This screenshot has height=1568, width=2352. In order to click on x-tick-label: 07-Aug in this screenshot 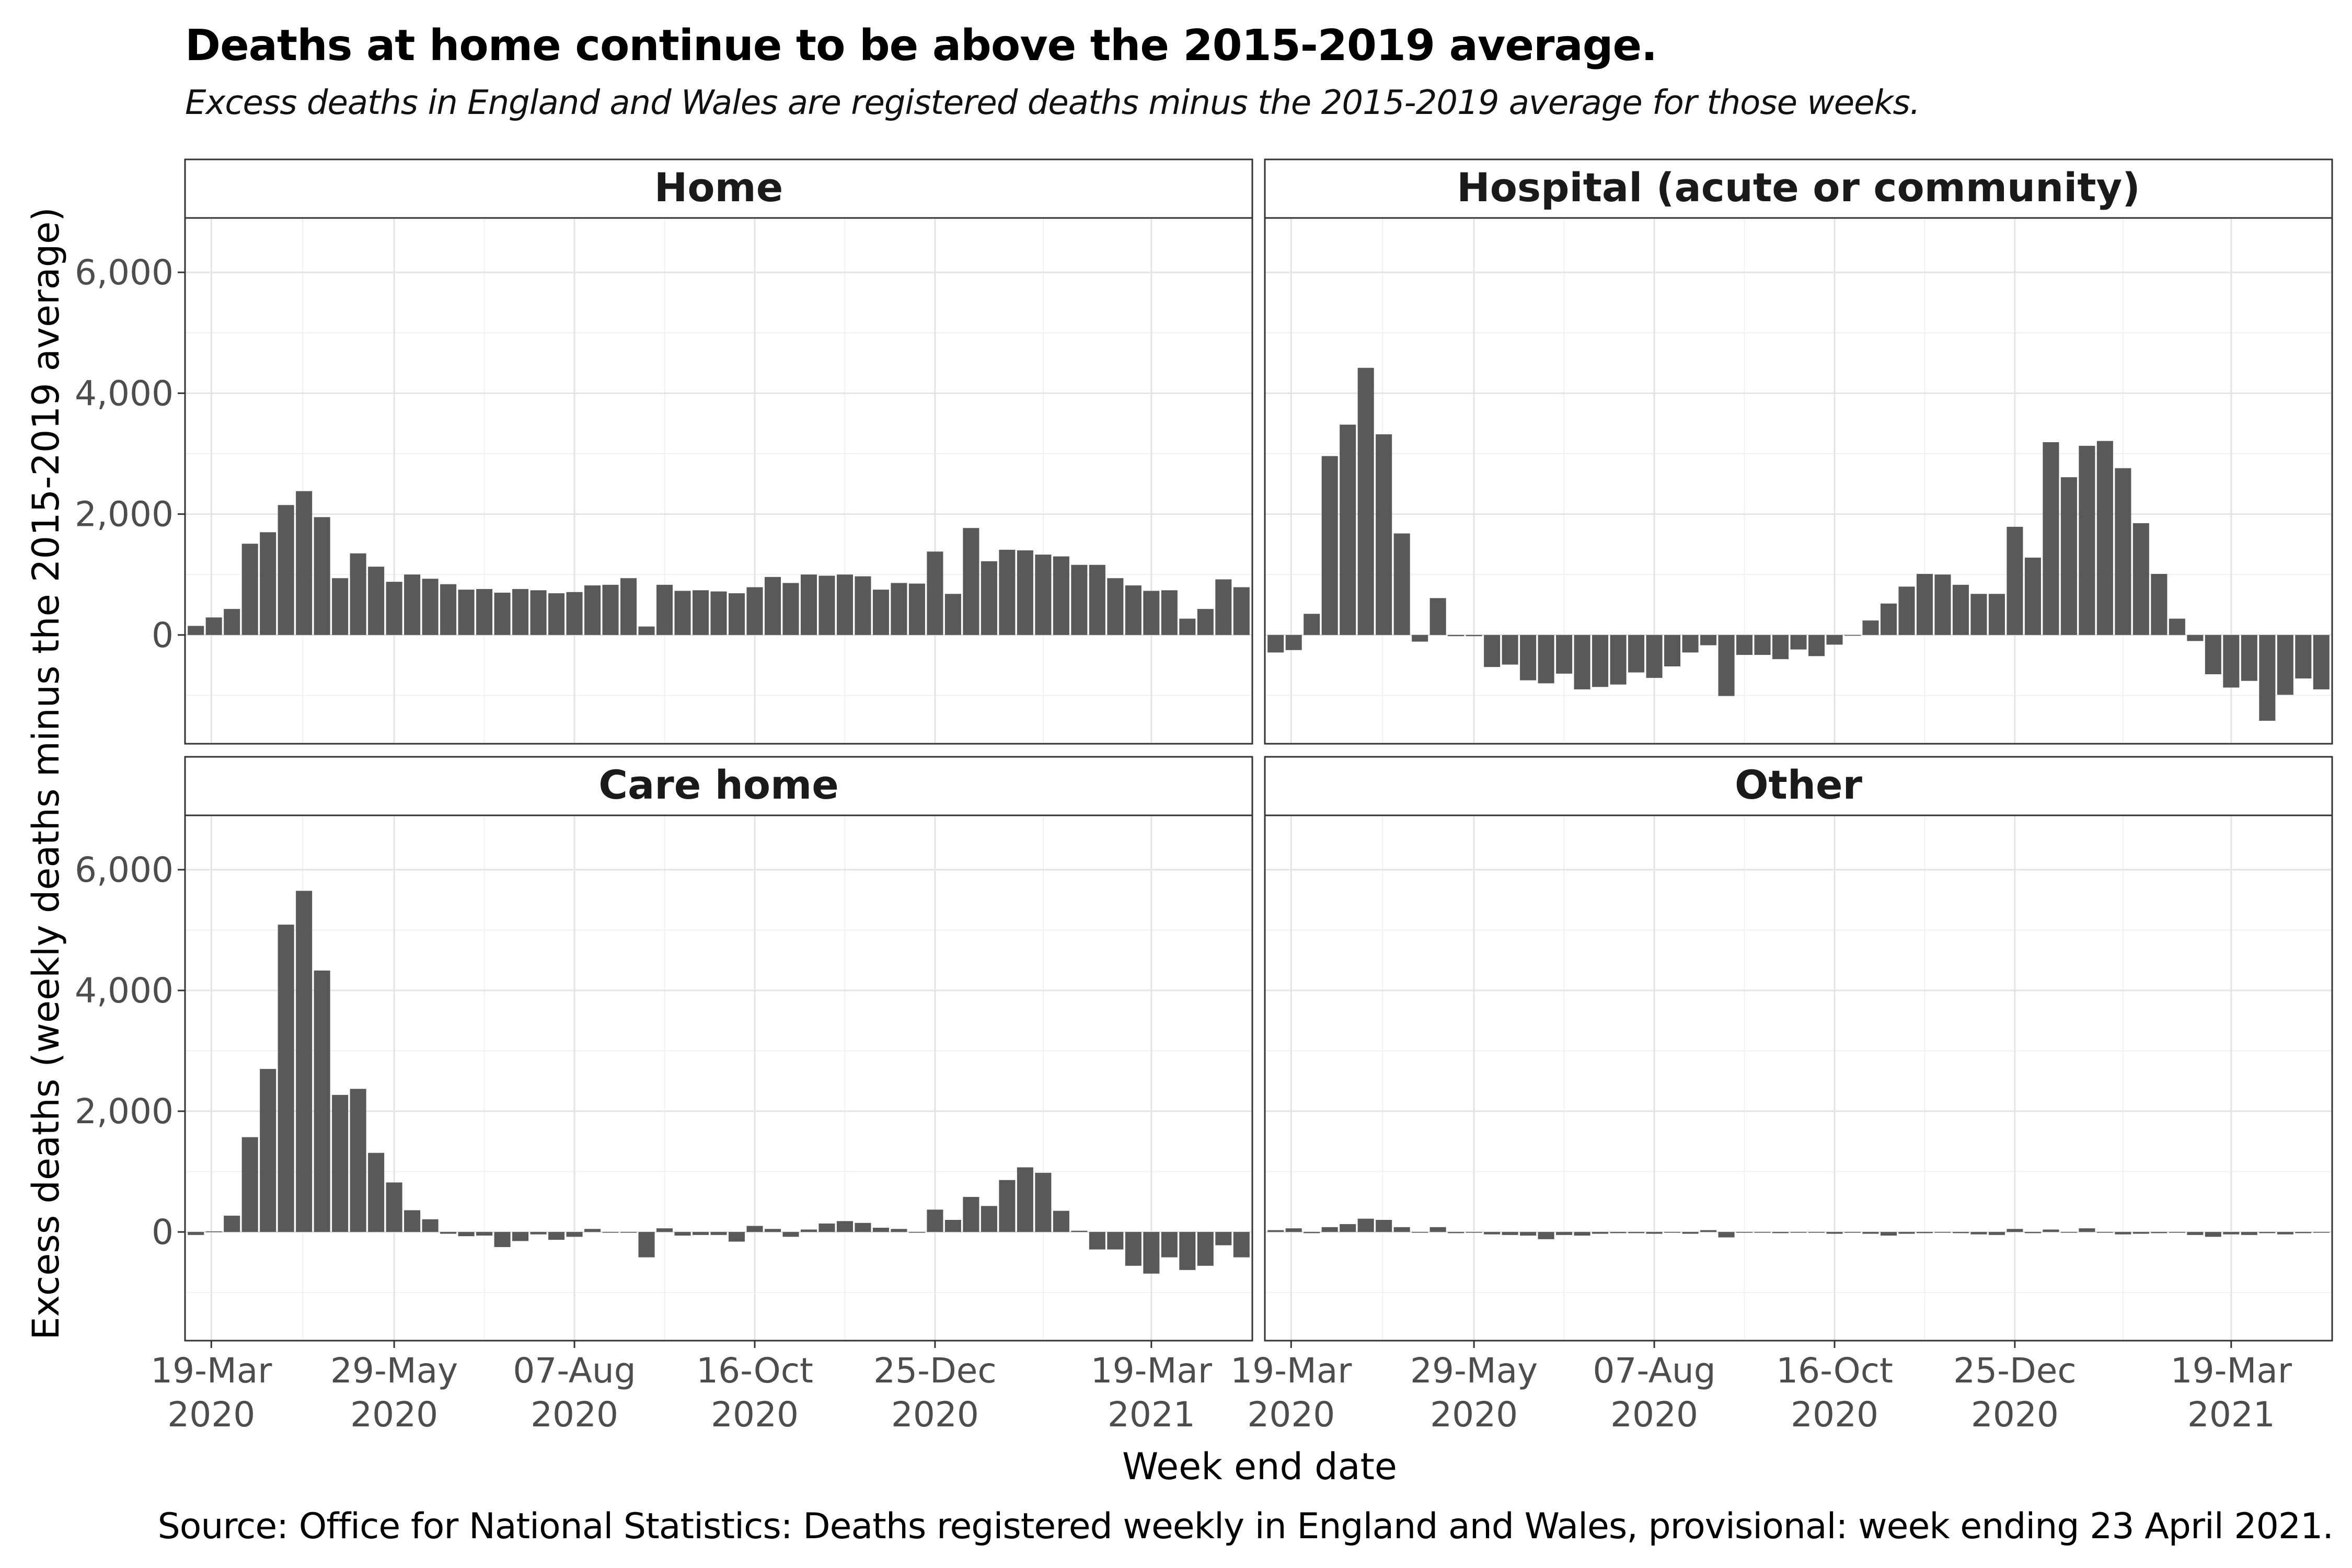, I will do `click(1654, 1371)`.